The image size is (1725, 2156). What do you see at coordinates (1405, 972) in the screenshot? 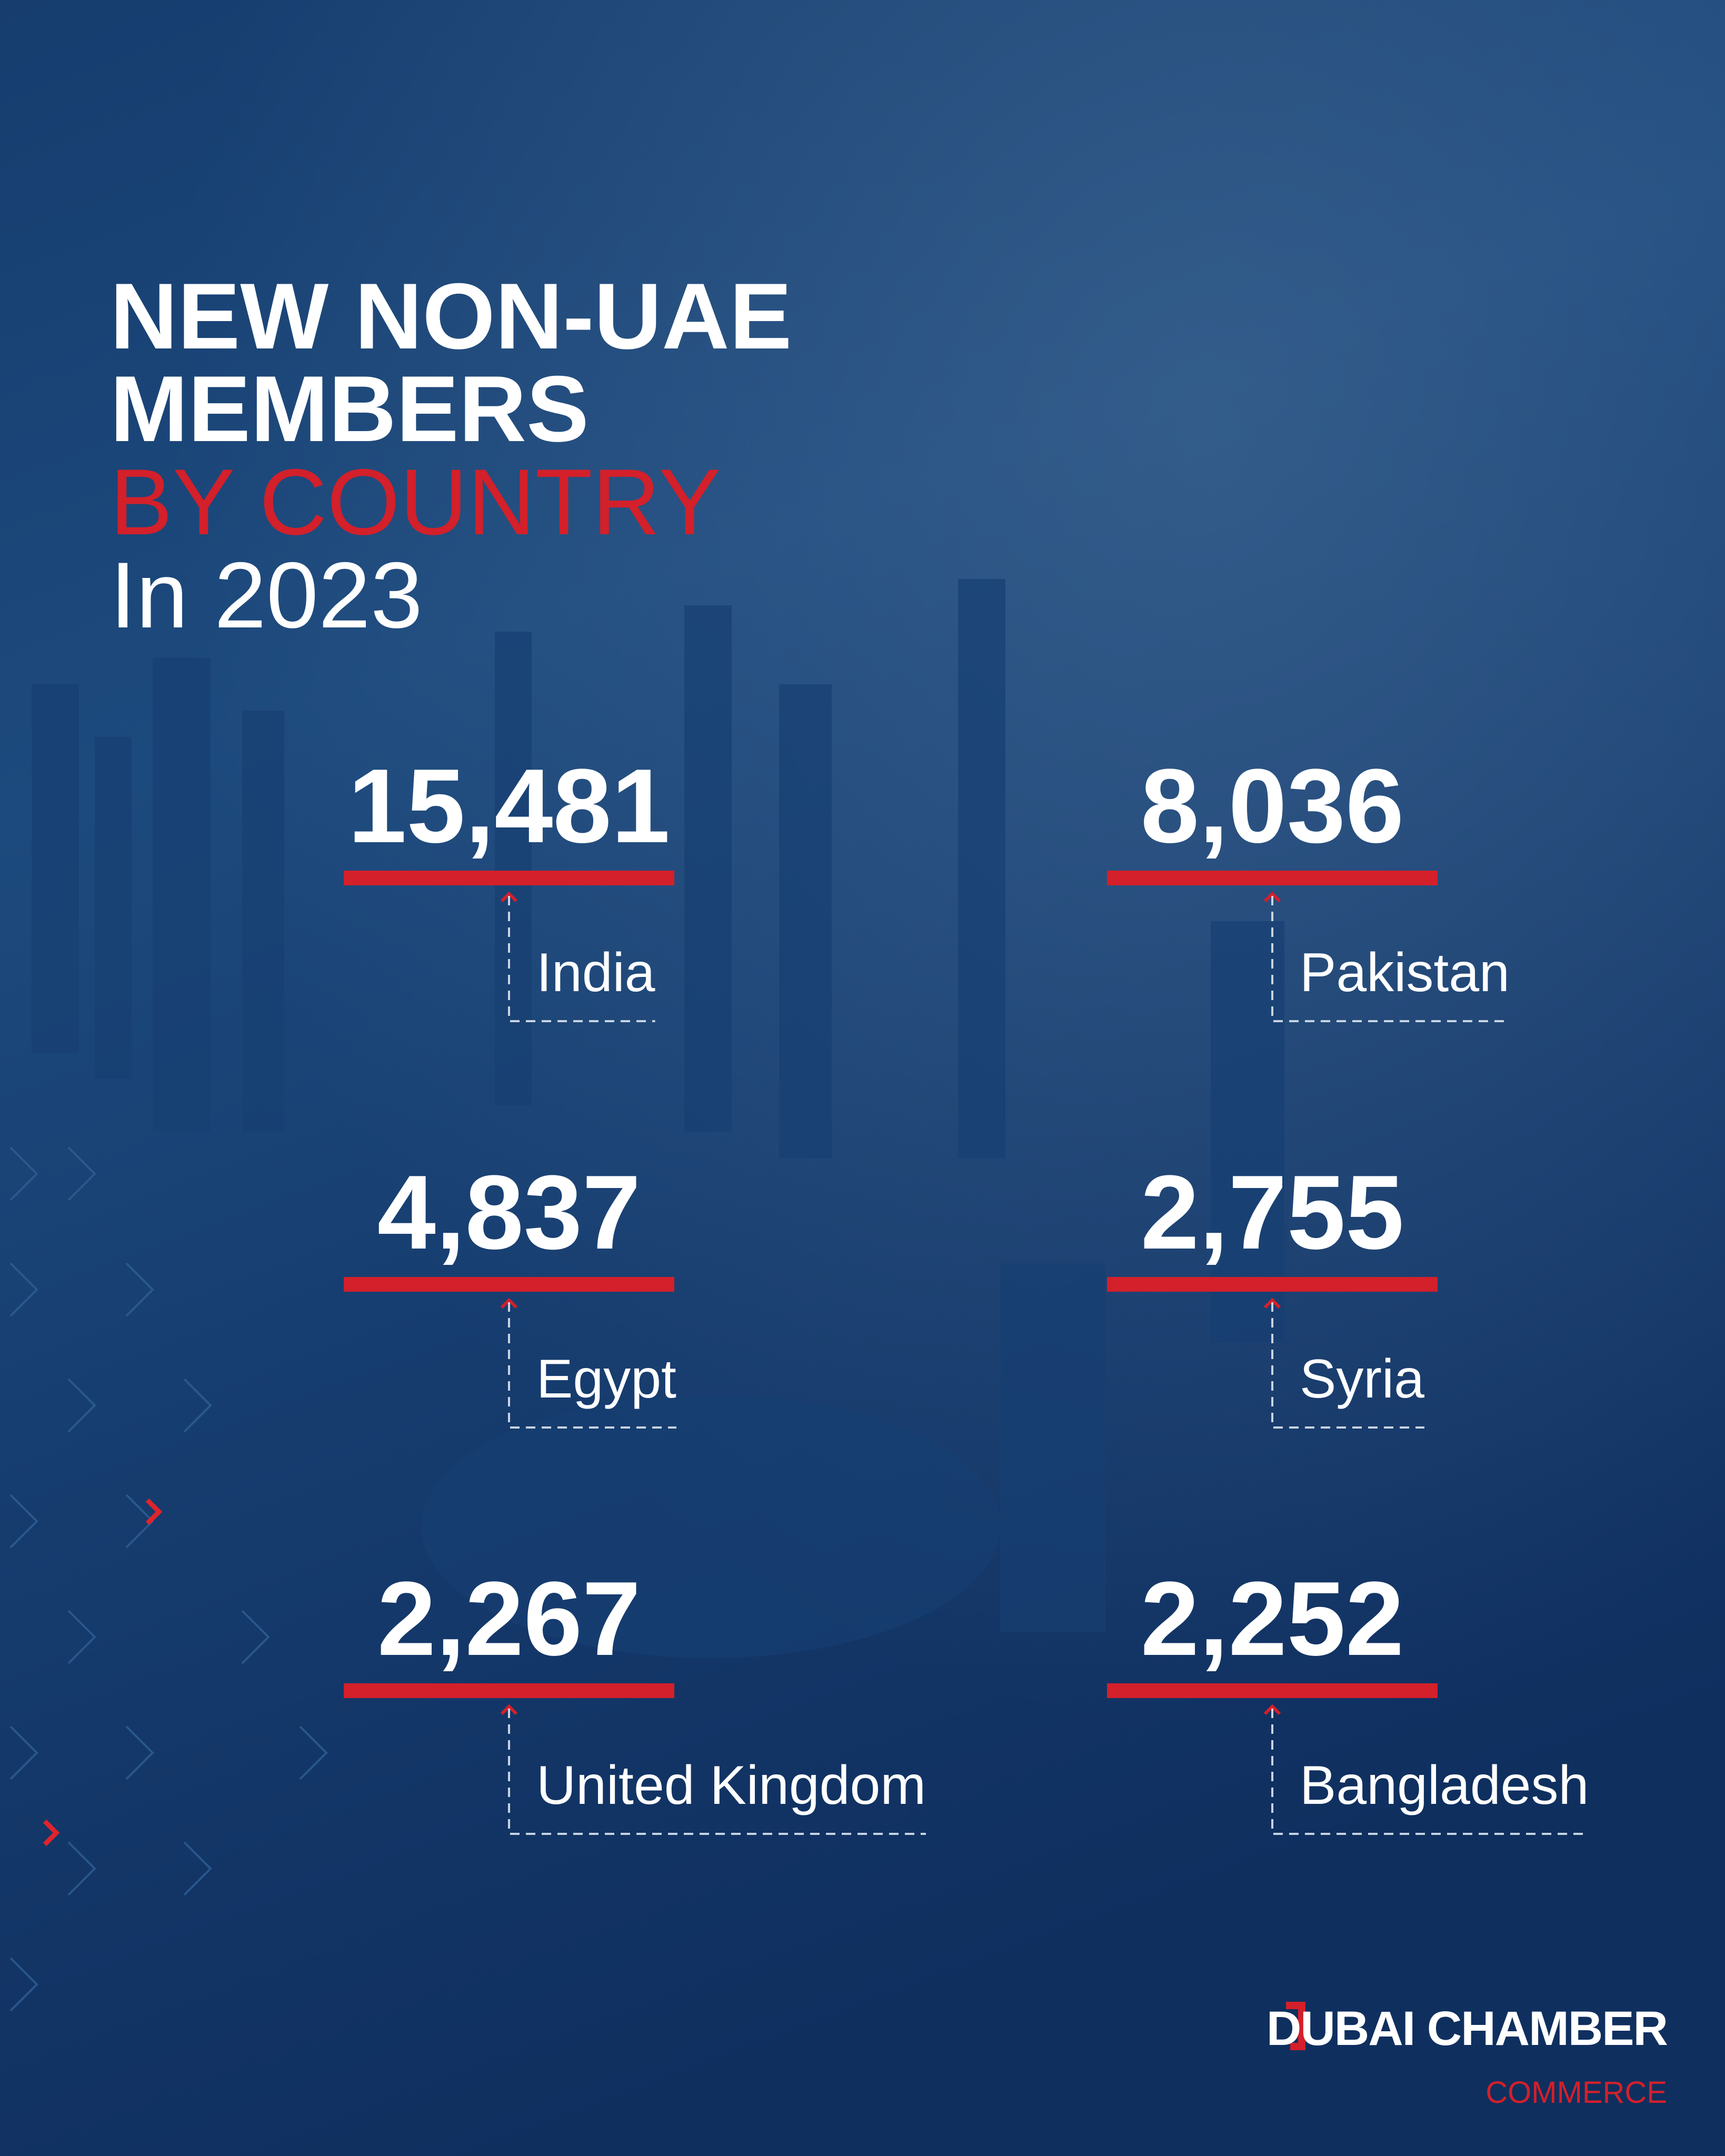
I see `country-label: Pakistan` at bounding box center [1405, 972].